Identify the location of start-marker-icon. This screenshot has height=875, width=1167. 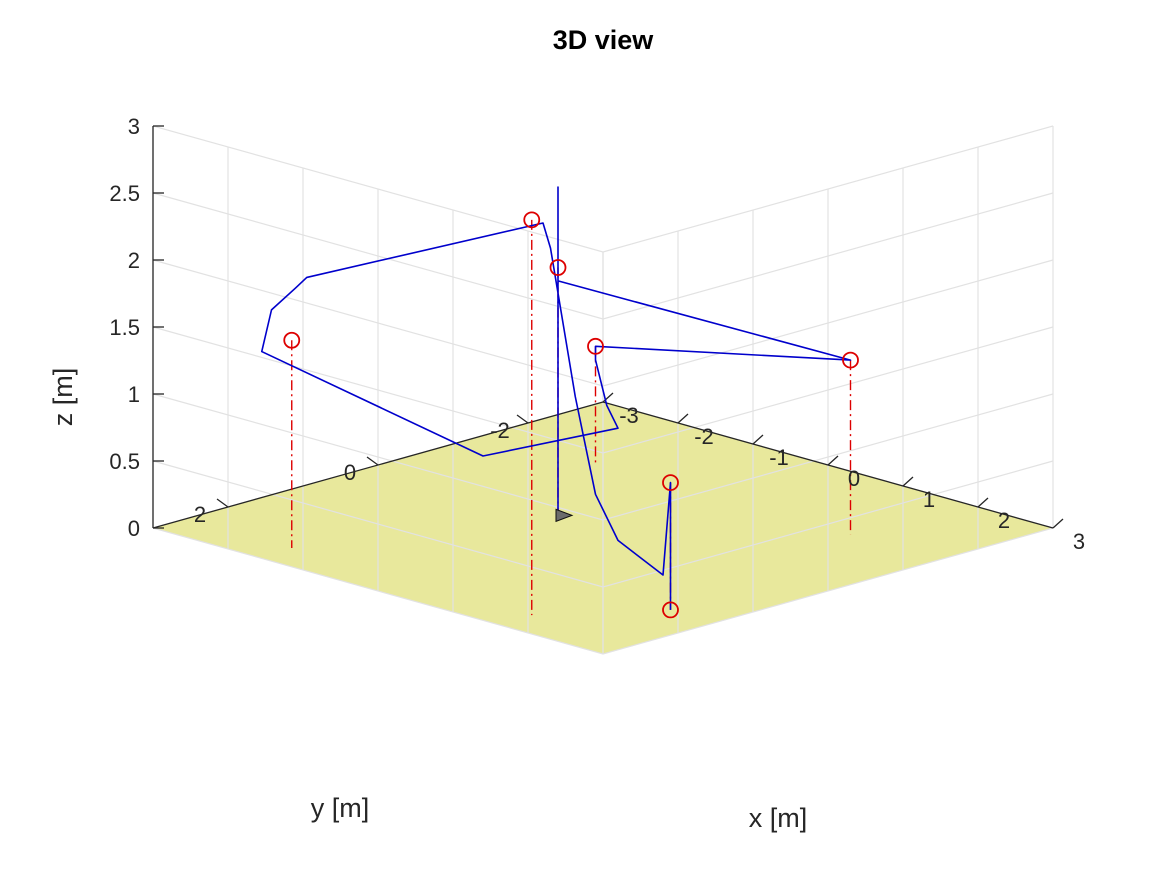
(564, 515).